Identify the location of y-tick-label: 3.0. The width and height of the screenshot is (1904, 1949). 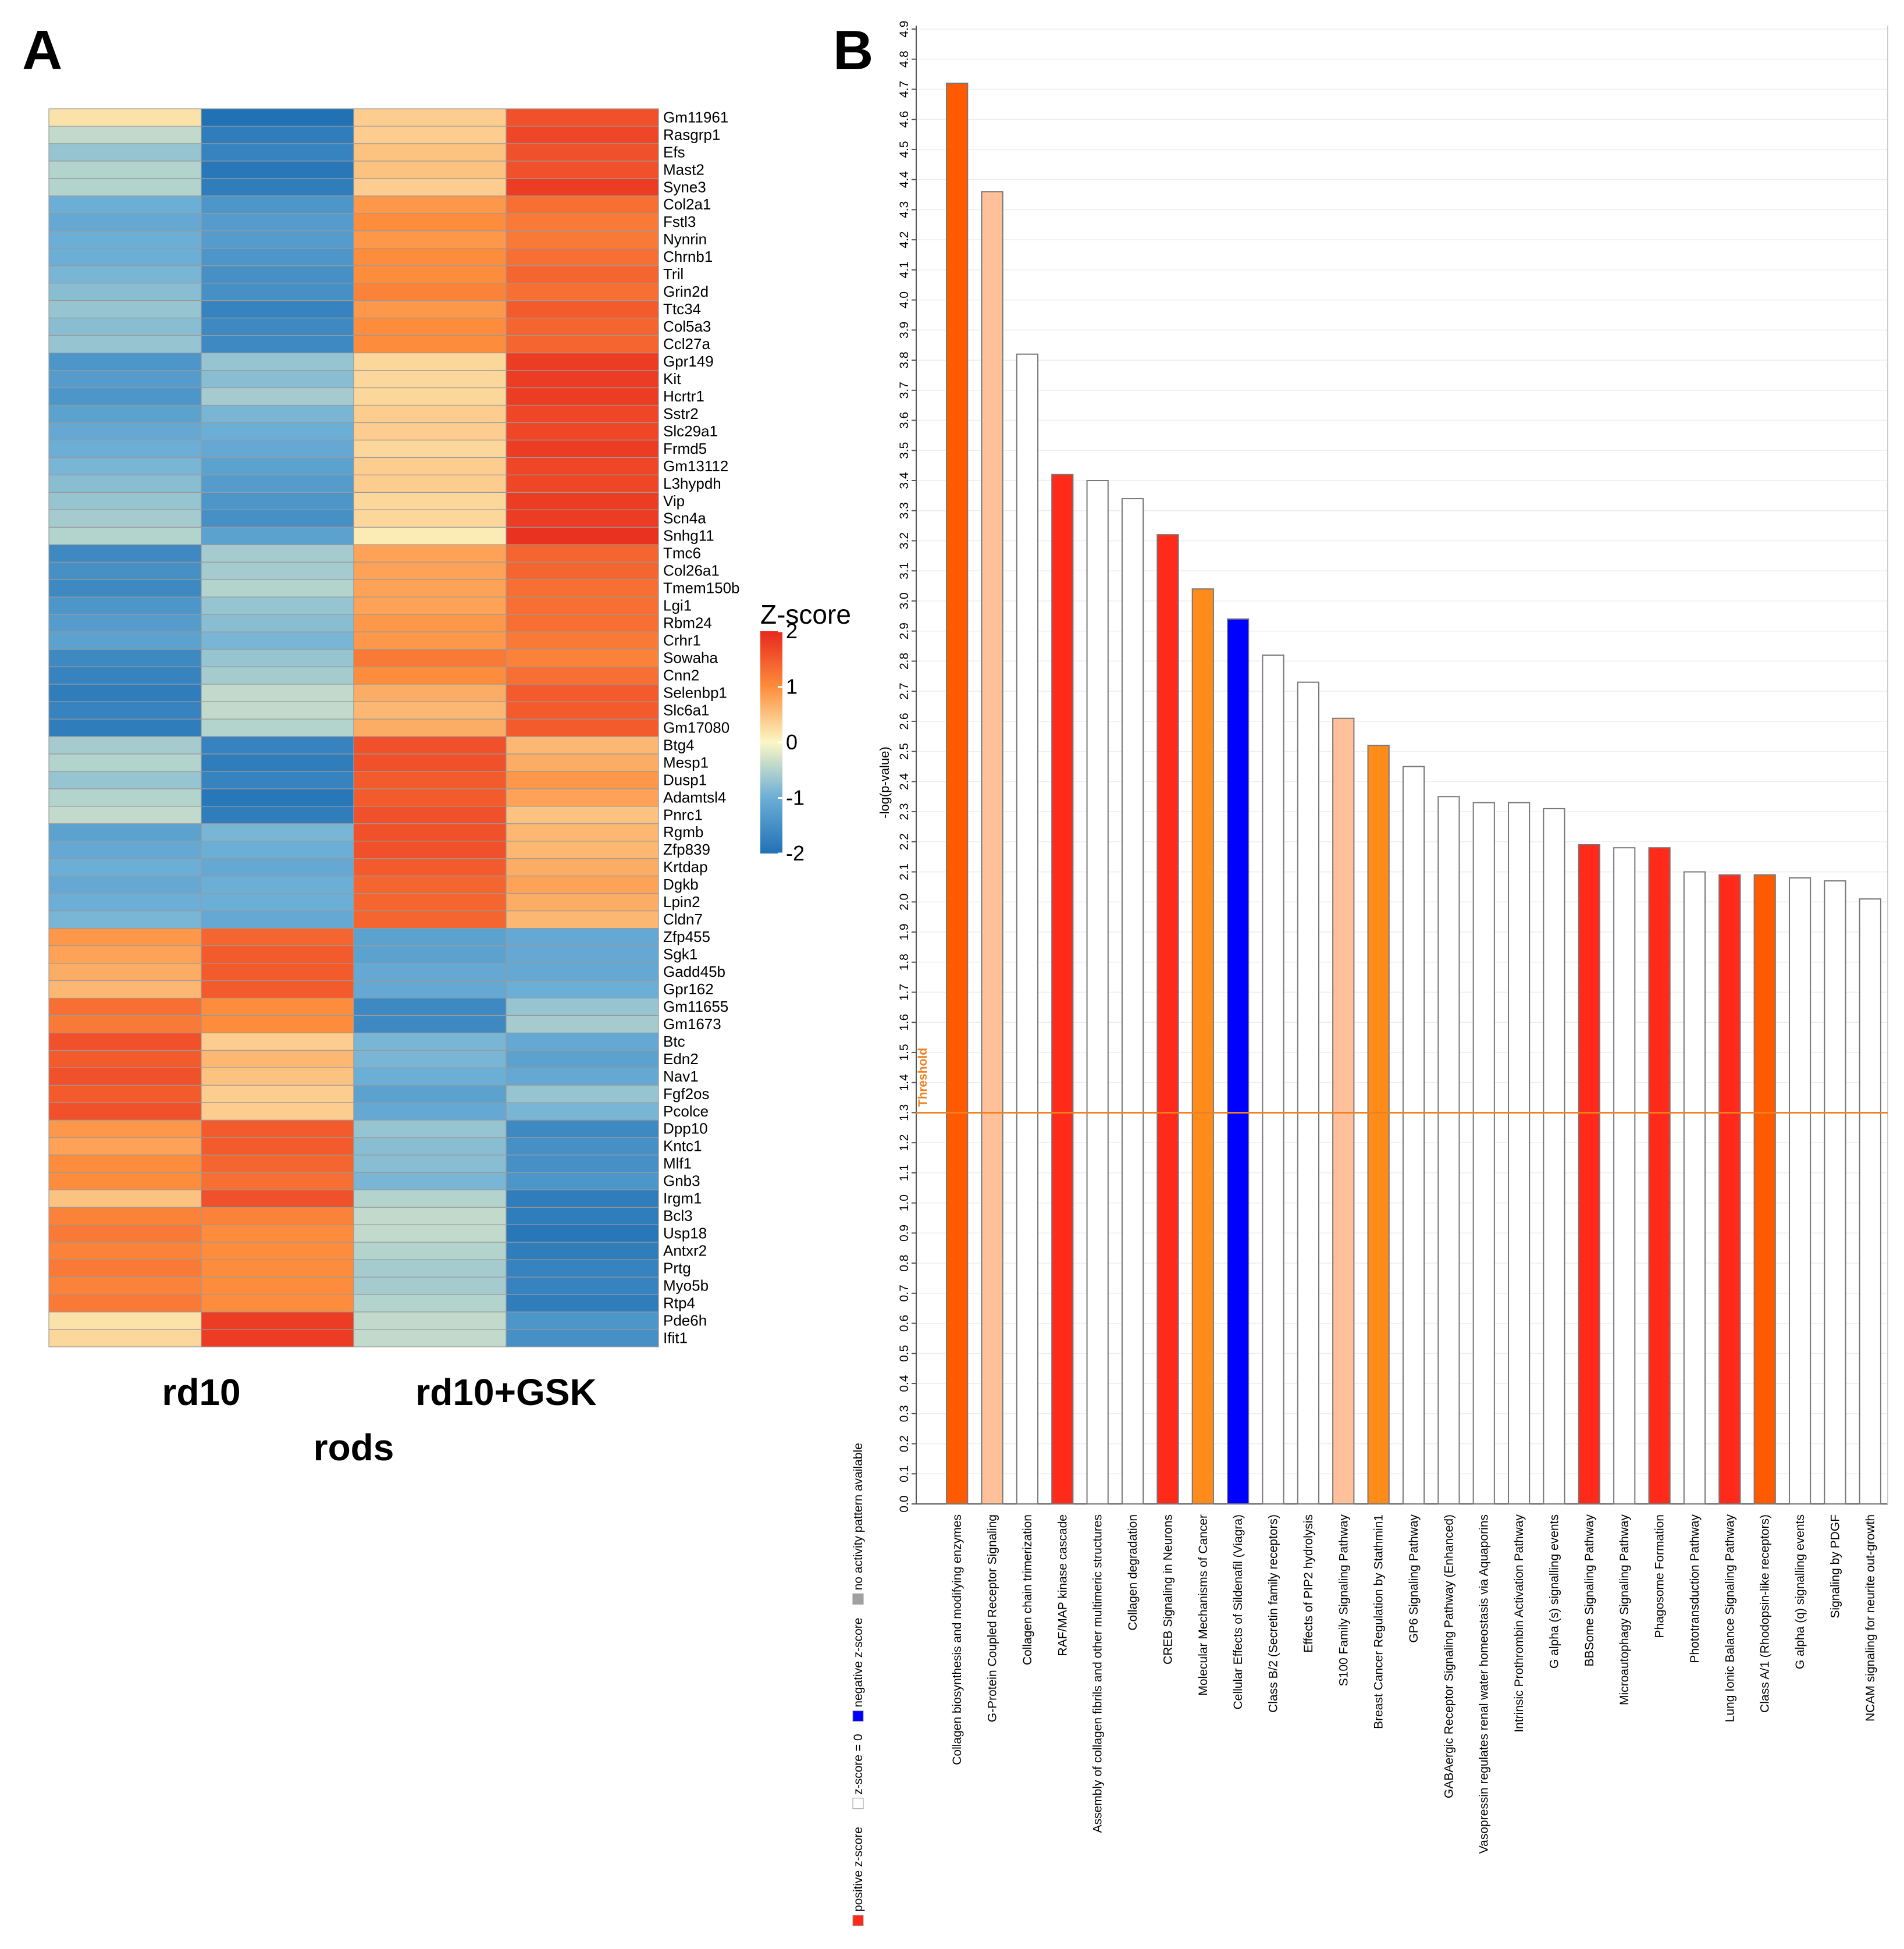
(904, 600).